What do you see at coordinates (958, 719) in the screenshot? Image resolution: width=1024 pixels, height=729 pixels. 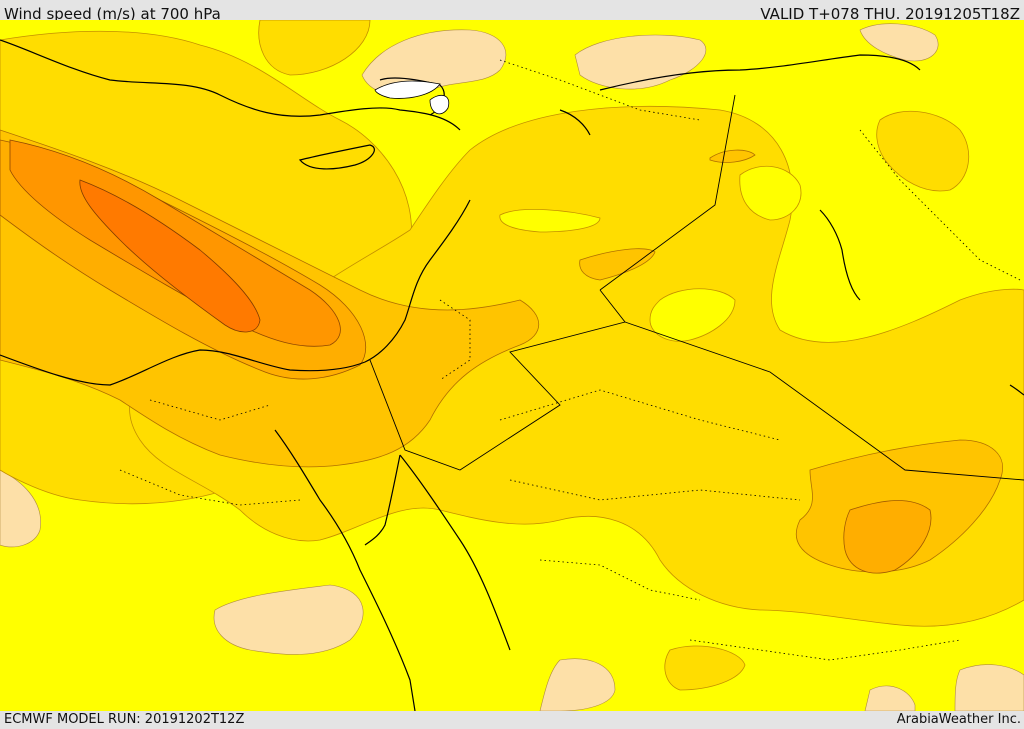 I see `credit: ArabiaWeather Inc.` at bounding box center [958, 719].